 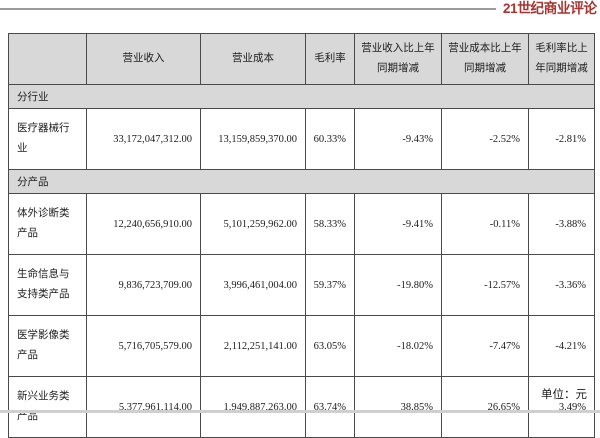 What do you see at coordinates (330, 224) in the screenshot?
I see `cell-gross-margin: 58.33%` at bounding box center [330, 224].